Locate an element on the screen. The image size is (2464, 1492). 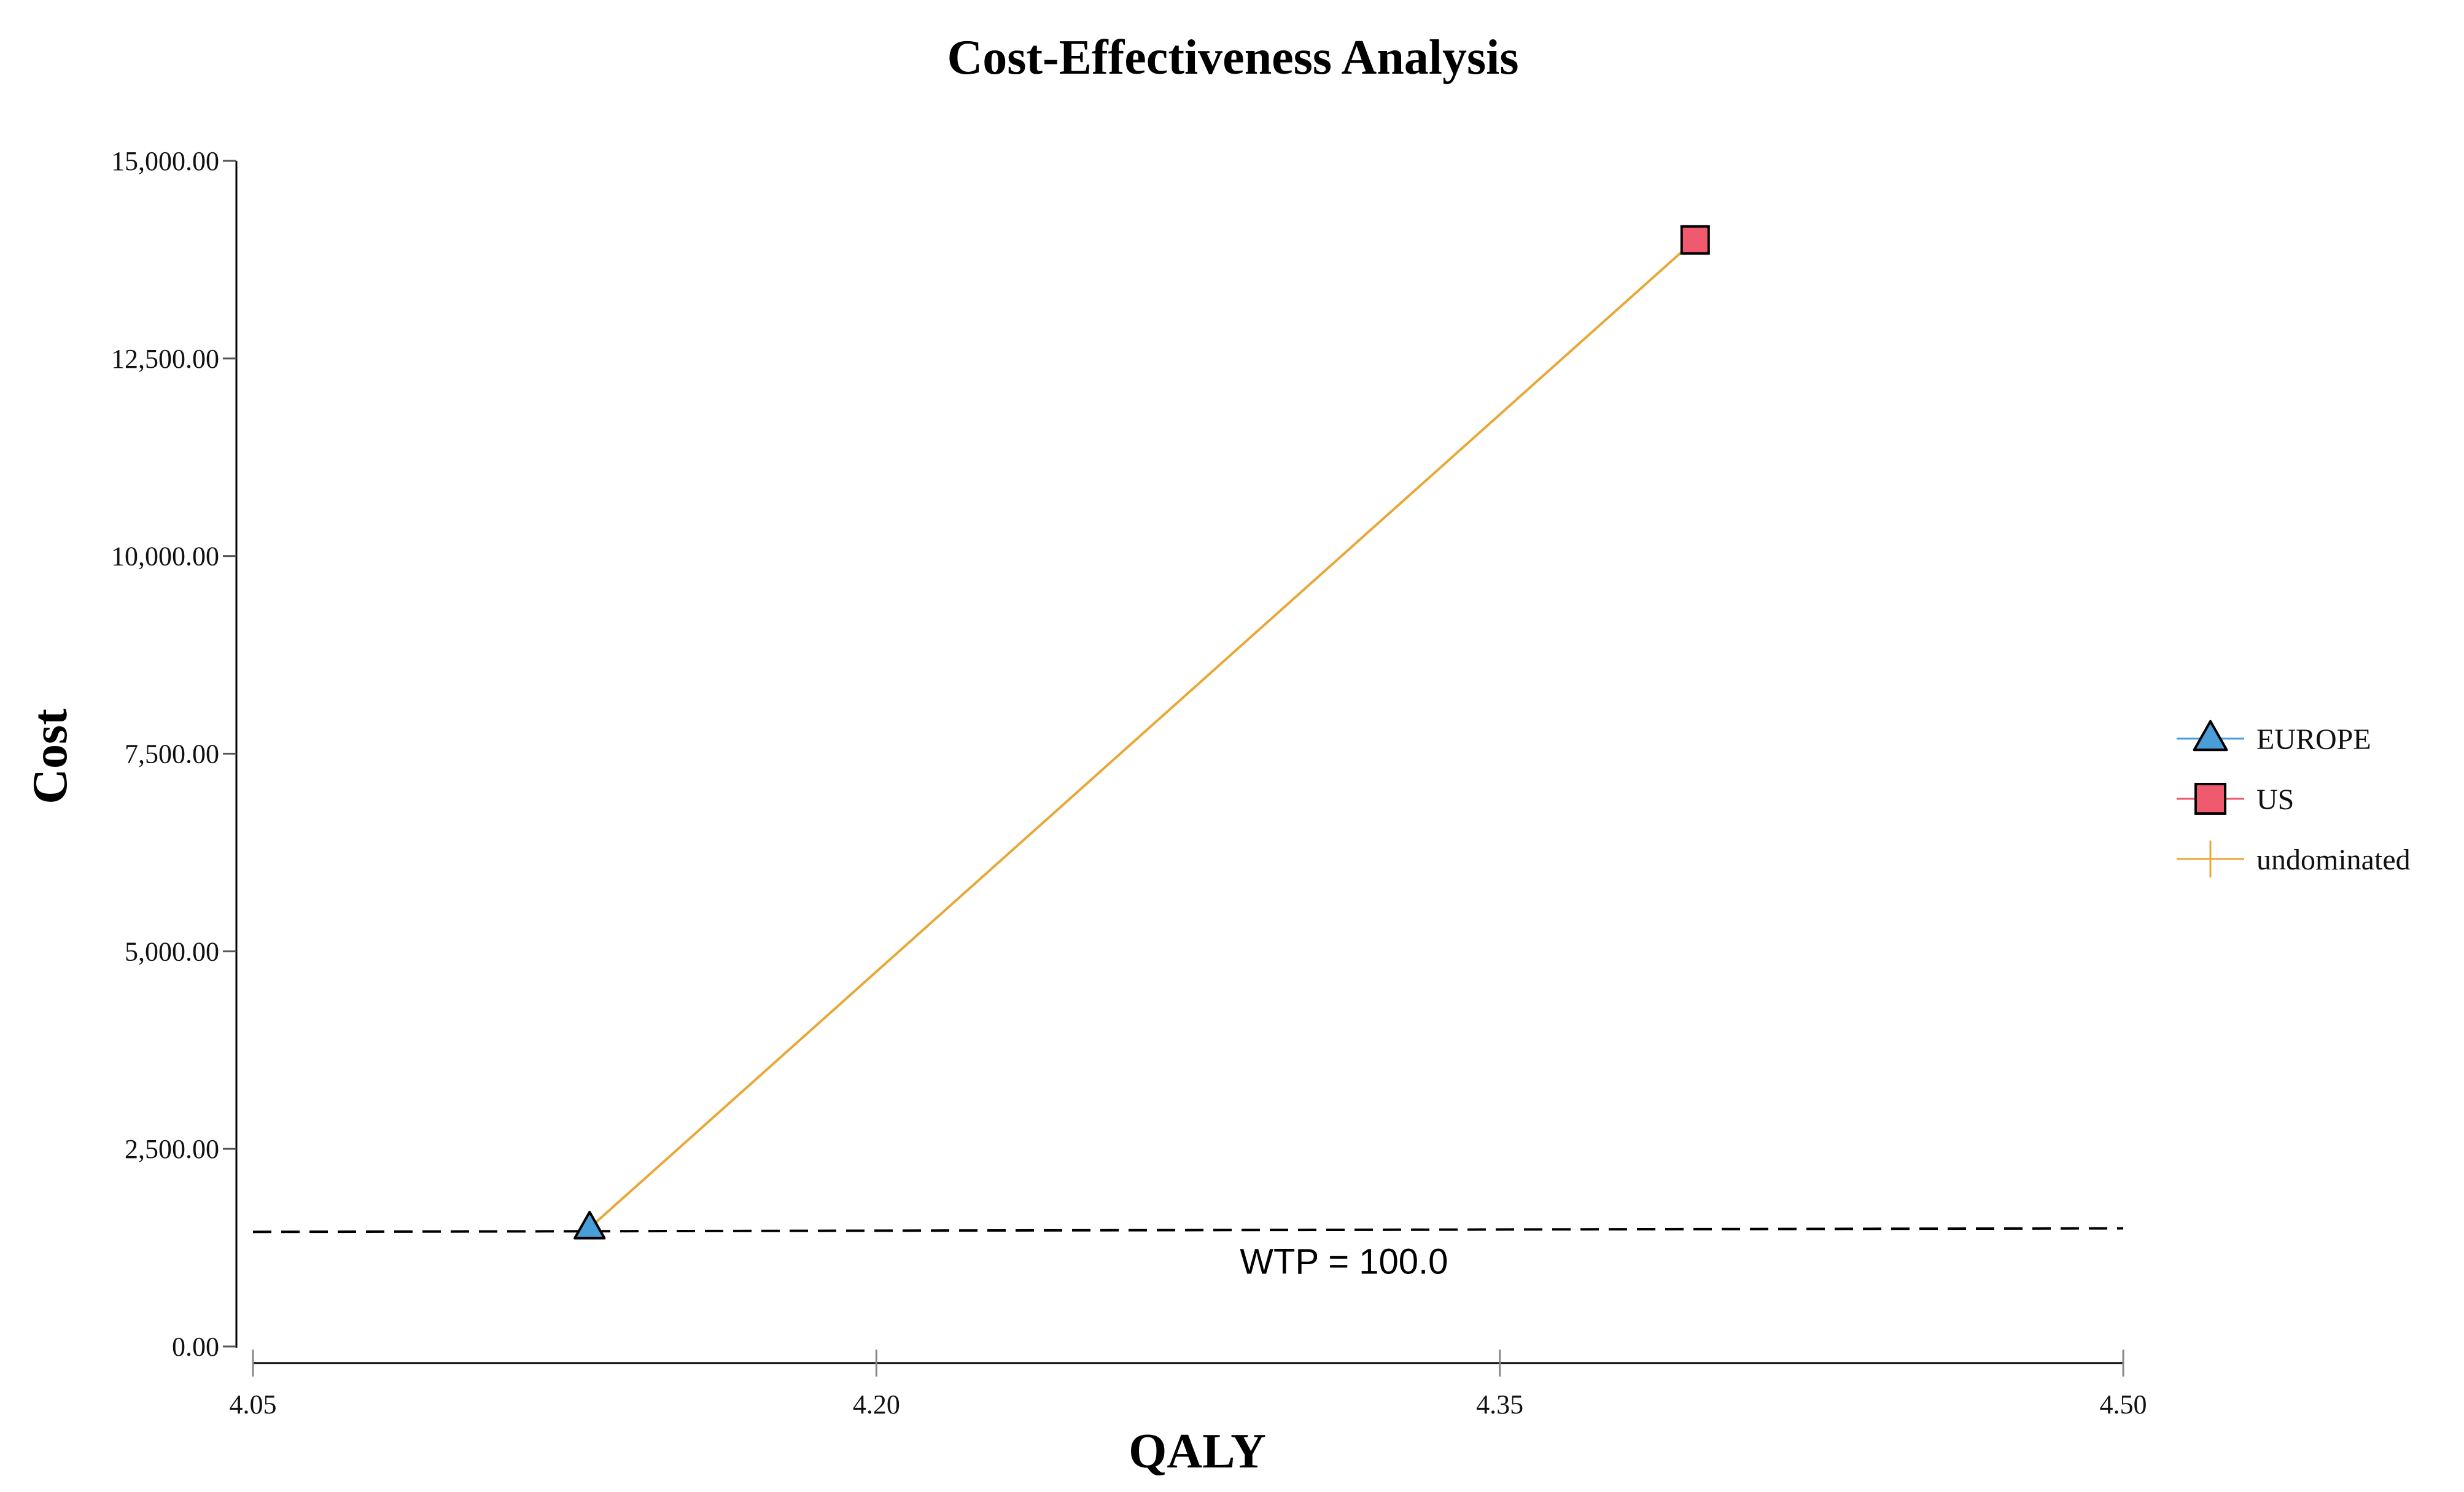
x-tick-label: 4.50 is located at coordinates (2123, 1405).